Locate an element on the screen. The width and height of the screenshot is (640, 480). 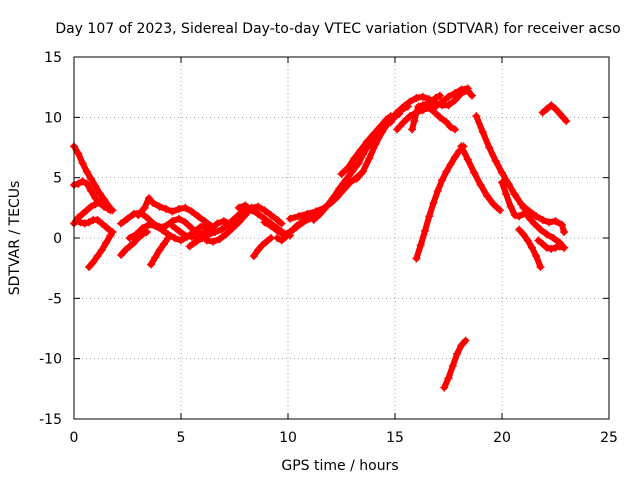
y-tick-label: -5 is located at coordinates (55, 299).